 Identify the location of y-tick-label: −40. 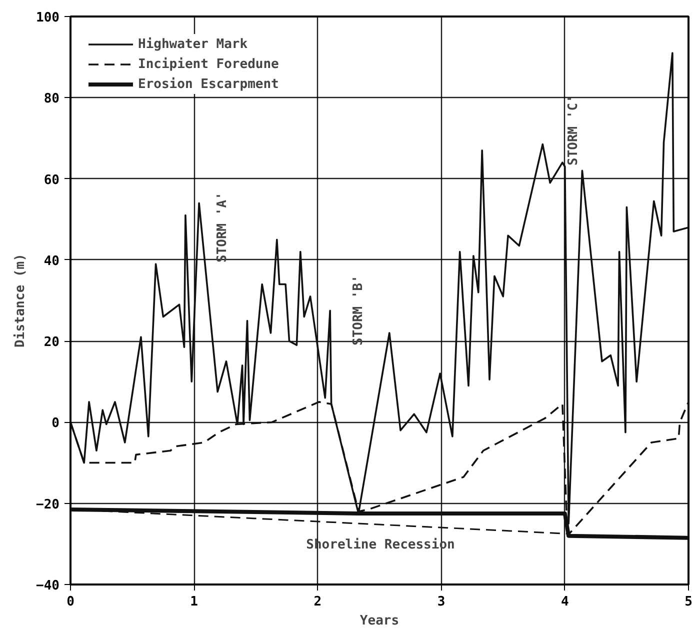
(48, 586).